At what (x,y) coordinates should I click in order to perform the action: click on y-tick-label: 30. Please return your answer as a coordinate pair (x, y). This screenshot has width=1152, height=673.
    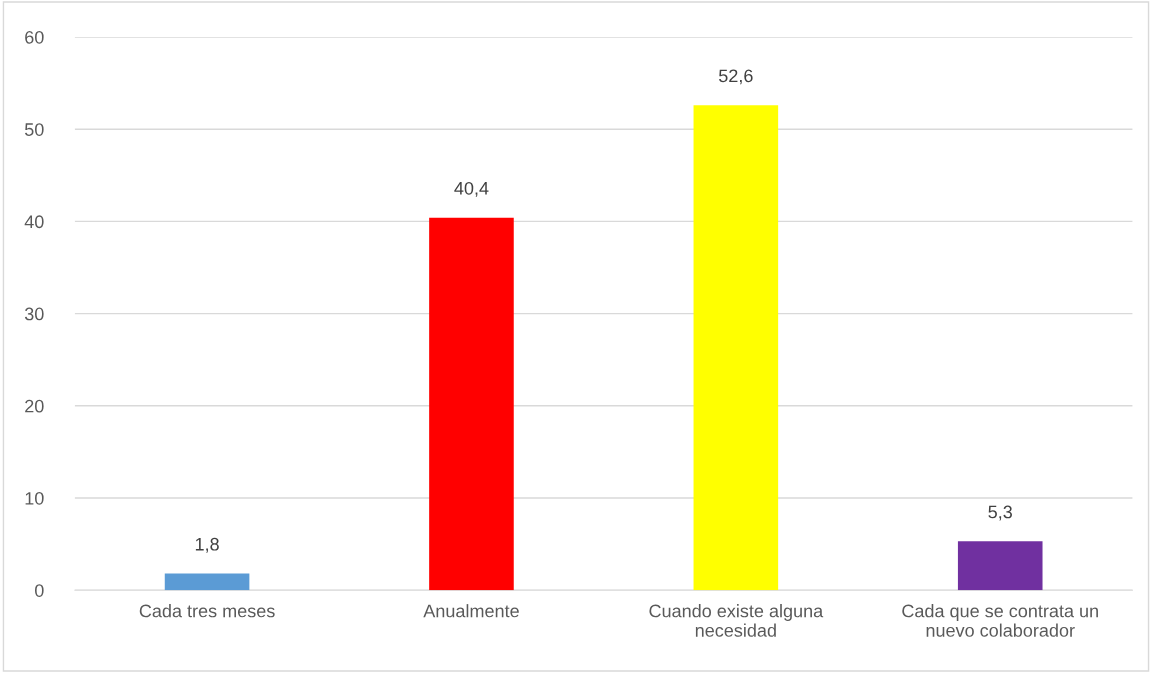
    Looking at the image, I should click on (34, 314).